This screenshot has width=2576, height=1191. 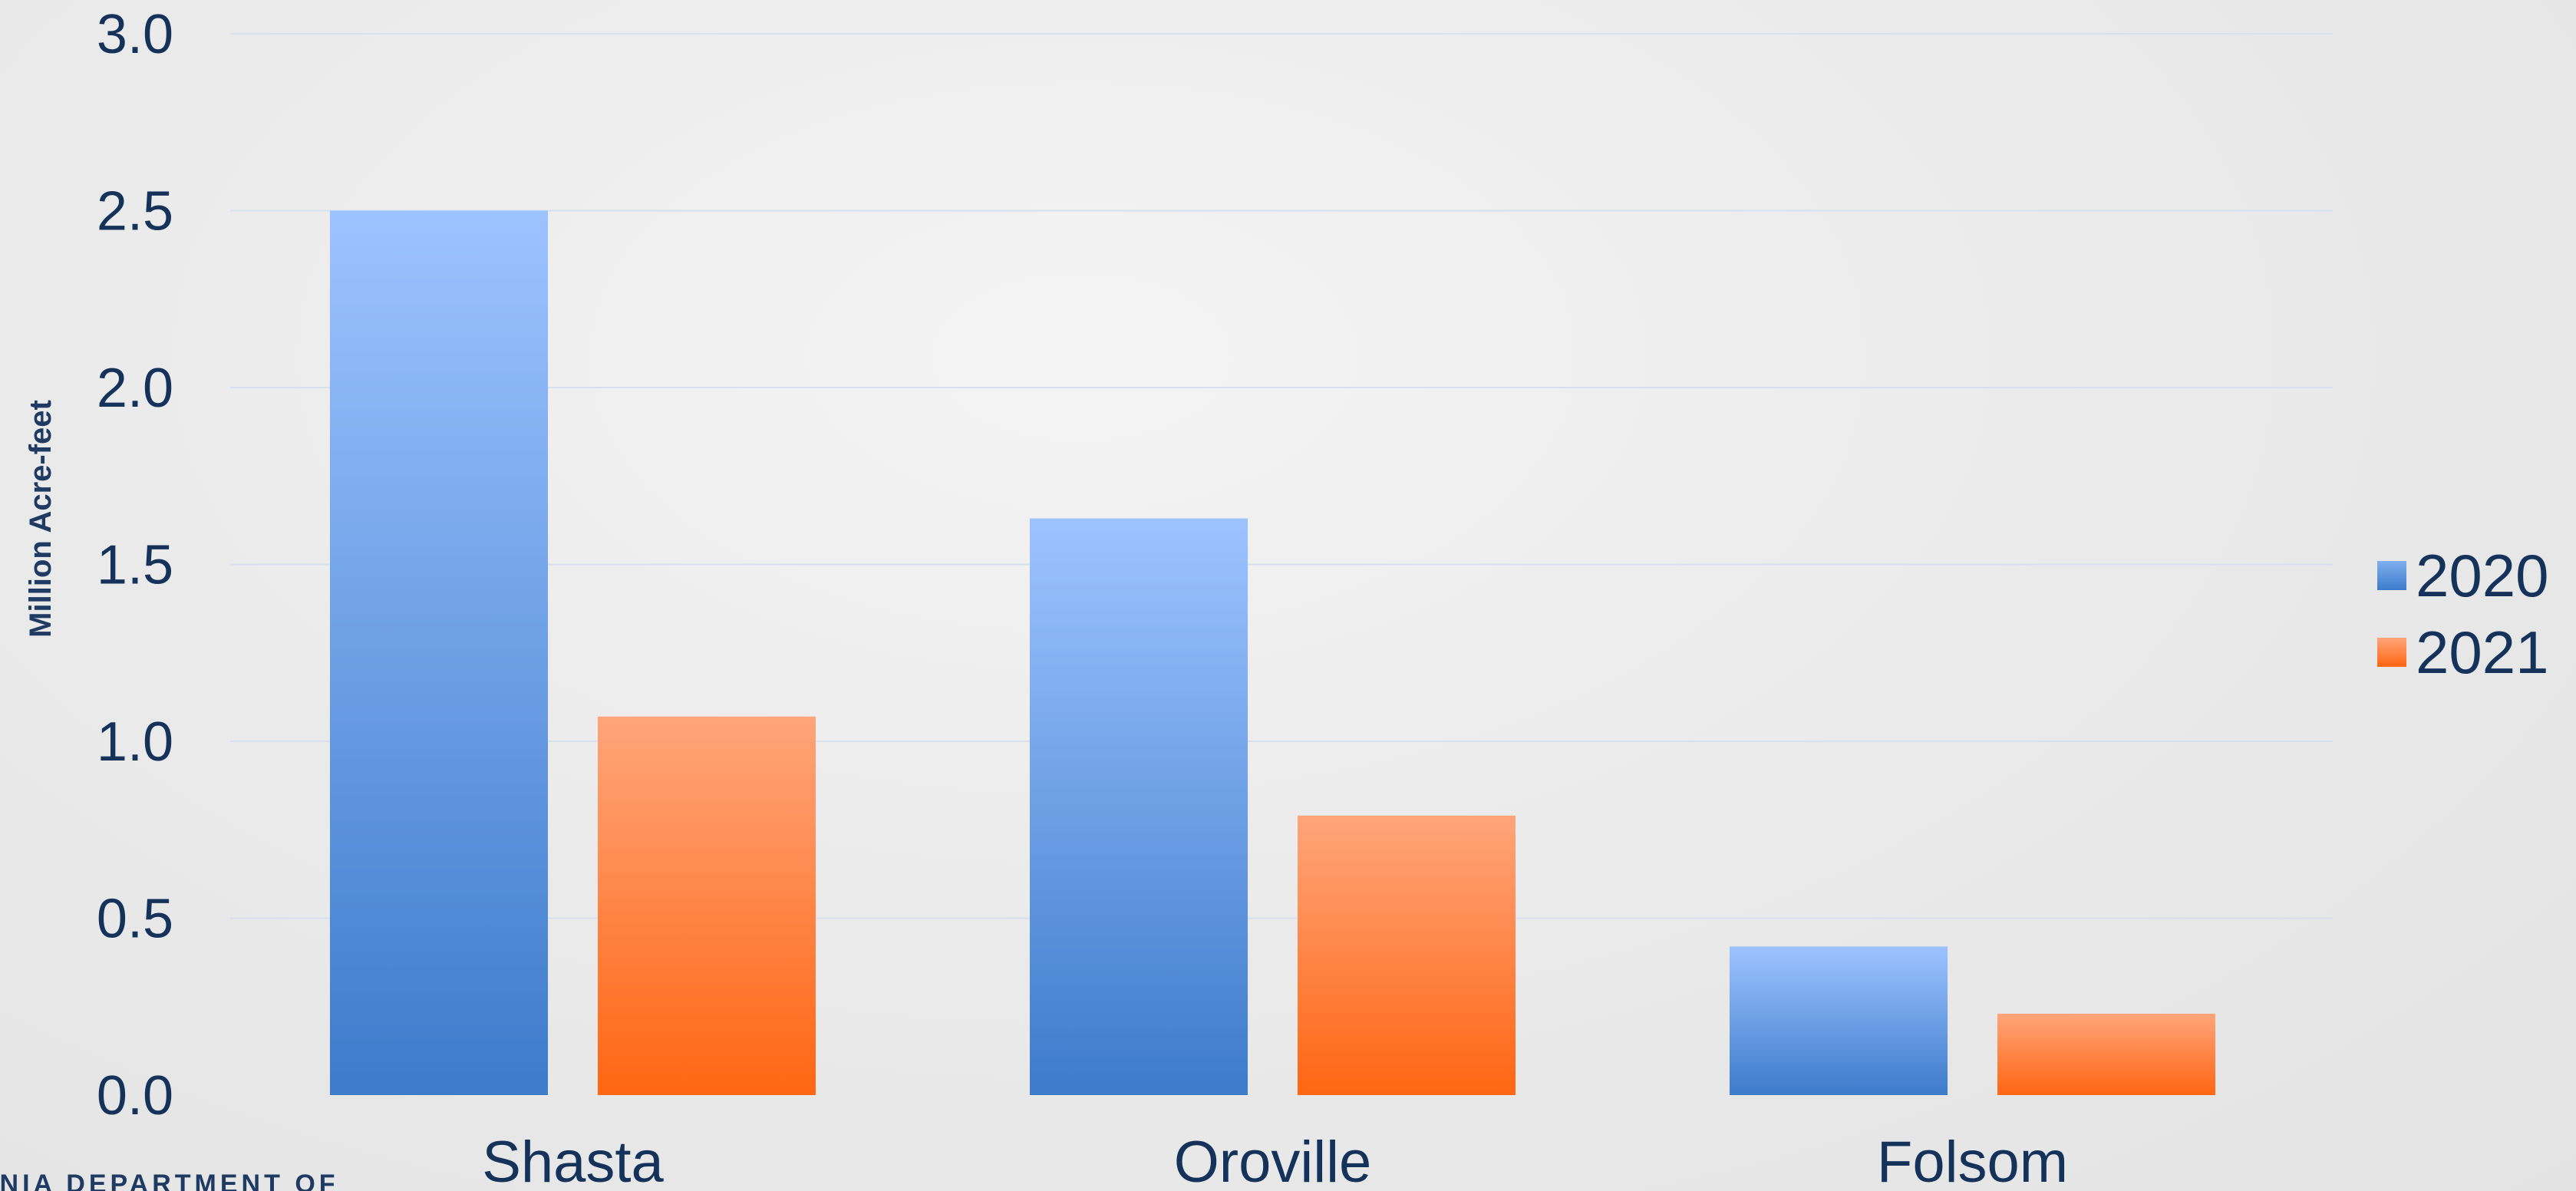 What do you see at coordinates (2391, 653) in the screenshot?
I see `legend-swatch-2021` at bounding box center [2391, 653].